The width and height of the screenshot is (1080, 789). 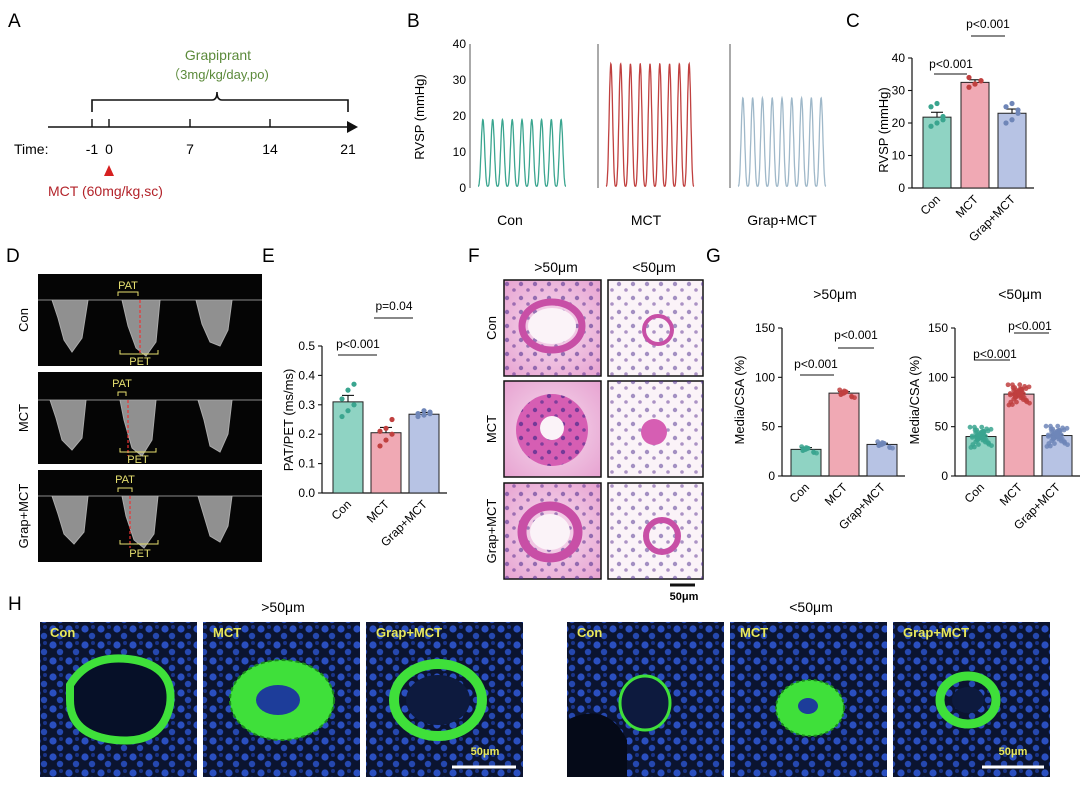 What do you see at coordinates (306, 375) in the screenshot?
I see `tick-label: 0.4` at bounding box center [306, 375].